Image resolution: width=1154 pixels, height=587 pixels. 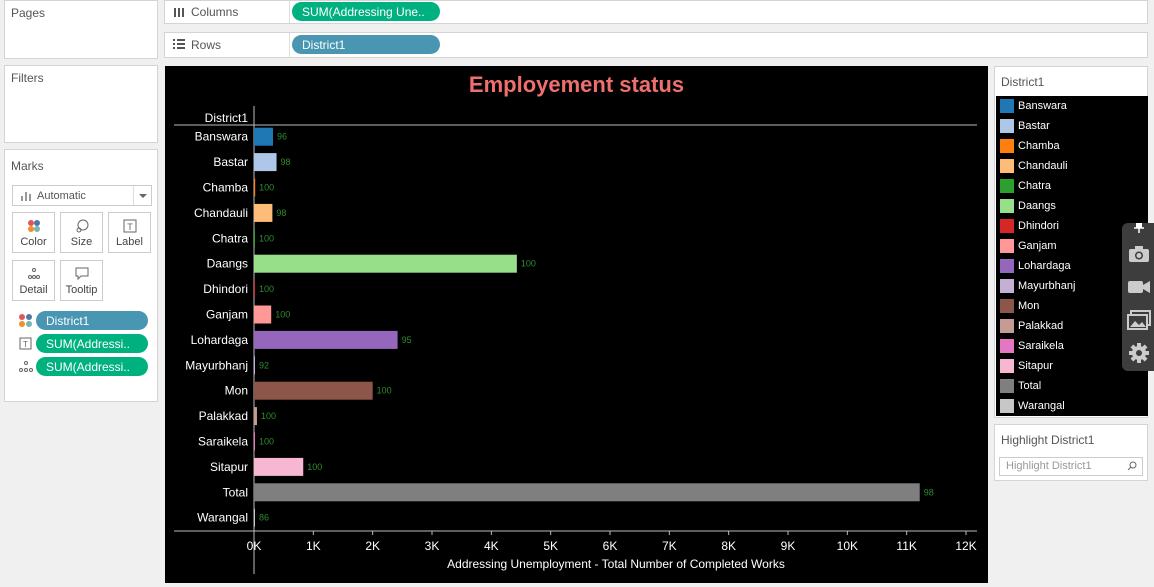 What do you see at coordinates (282, 137) in the screenshot?
I see `data-label: 96` at bounding box center [282, 137].